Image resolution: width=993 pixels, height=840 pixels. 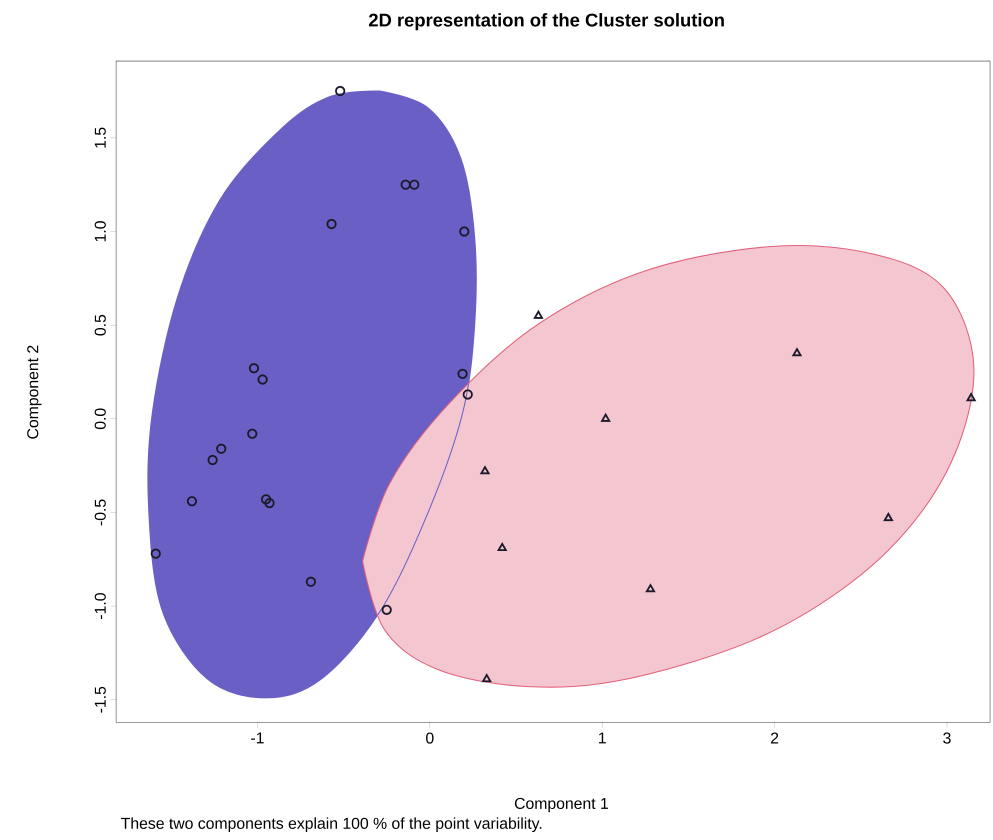 What do you see at coordinates (100, 699) in the screenshot?
I see `y-tick-label: -1.5` at bounding box center [100, 699].